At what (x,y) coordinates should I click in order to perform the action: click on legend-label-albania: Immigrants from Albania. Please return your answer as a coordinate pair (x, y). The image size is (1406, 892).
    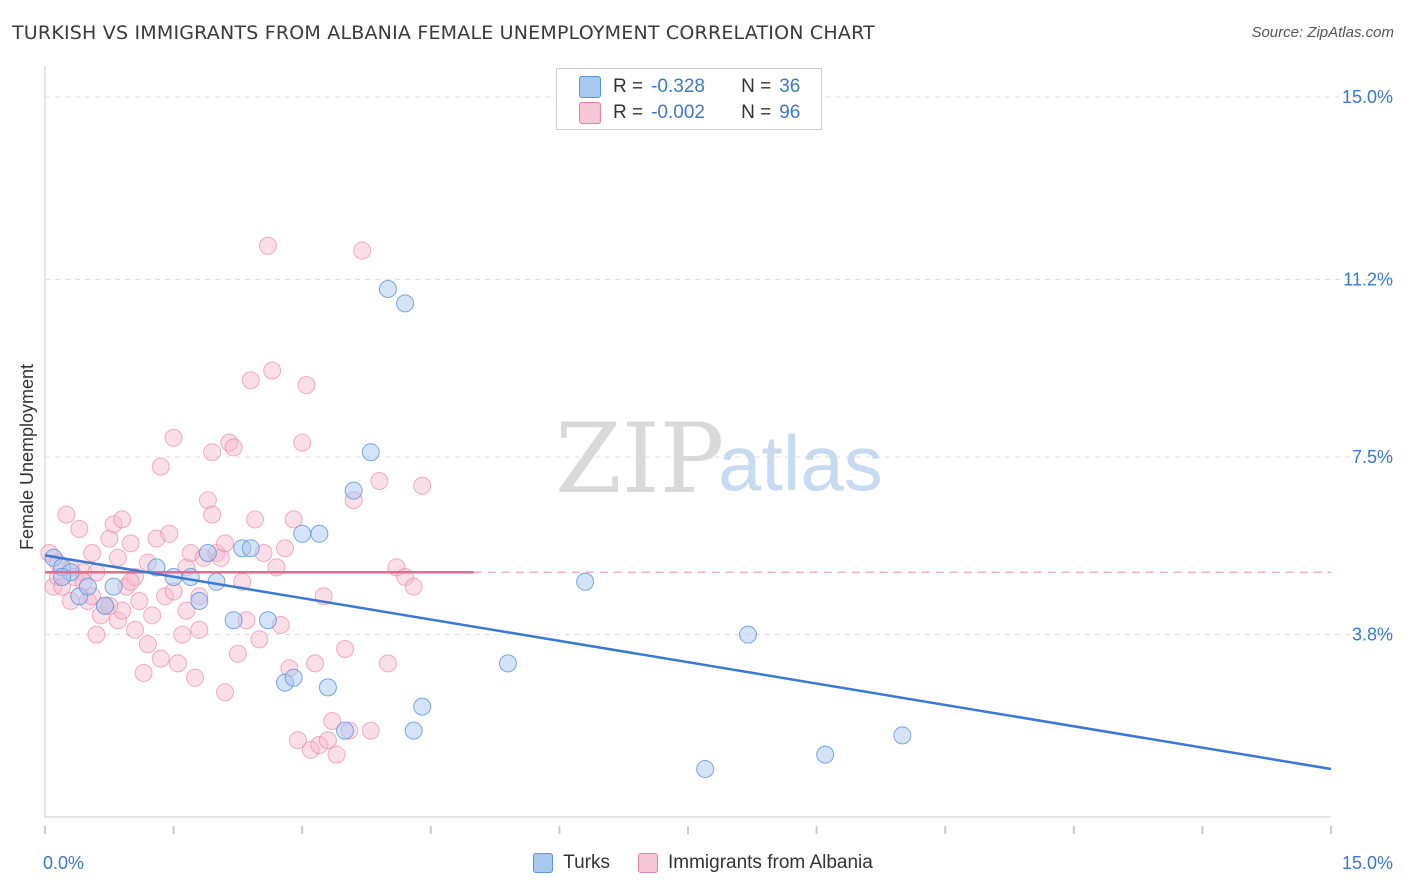
    Looking at the image, I should click on (770, 862).